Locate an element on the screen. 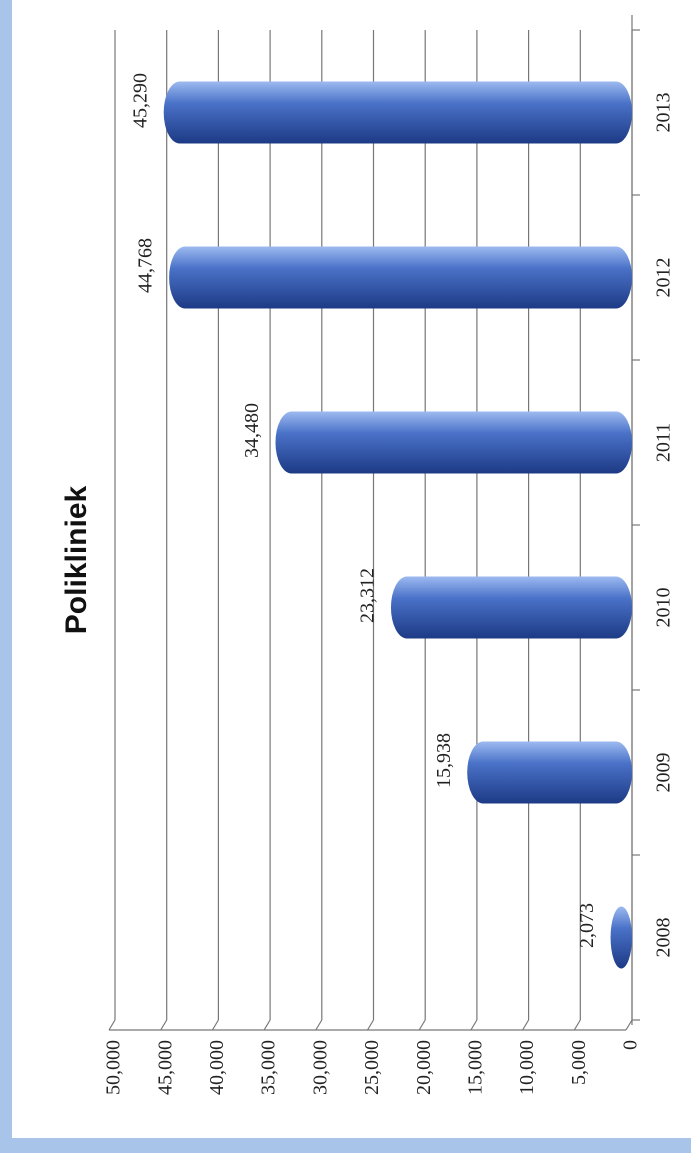 This screenshot has width=691, height=1153. frame-left is located at coordinates (6, 576).